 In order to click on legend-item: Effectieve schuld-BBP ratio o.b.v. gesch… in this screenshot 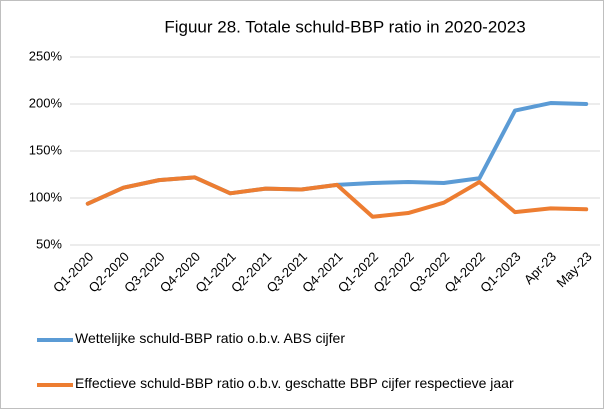, I will do `click(302, 383)`.